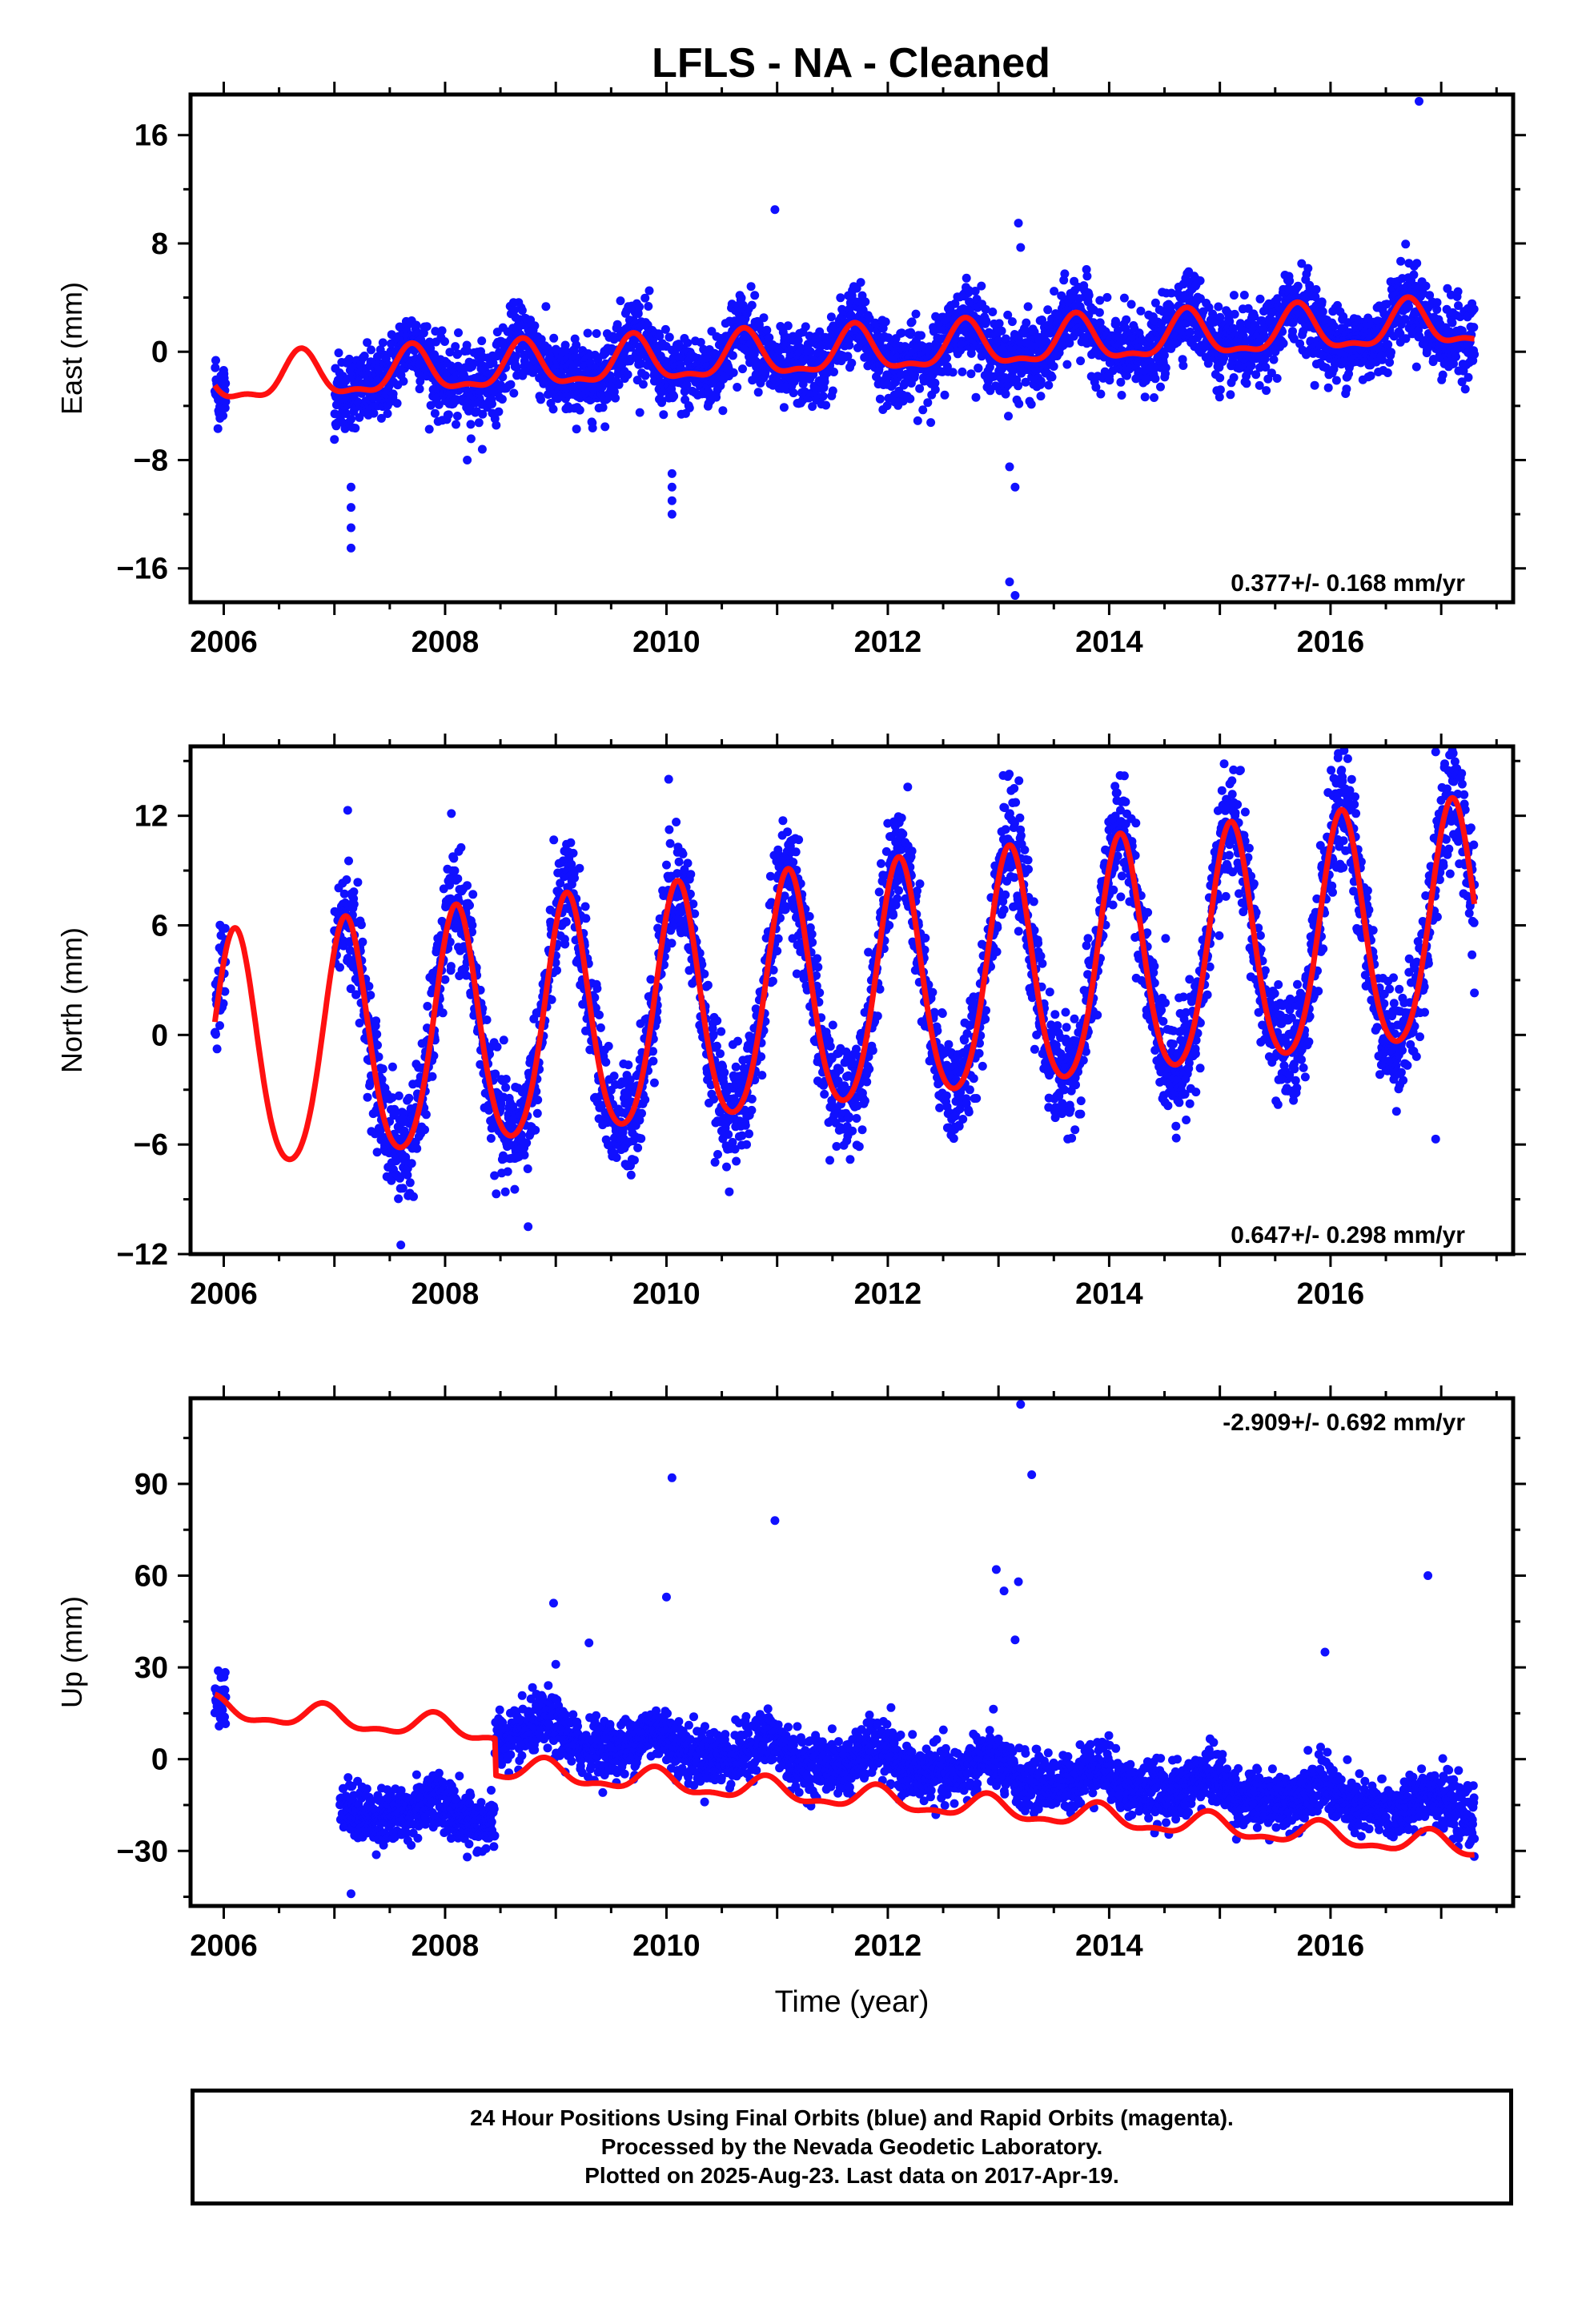  Describe the element at coordinates (844, 347) in the screenshot. I see `model-curve-east` at that location.